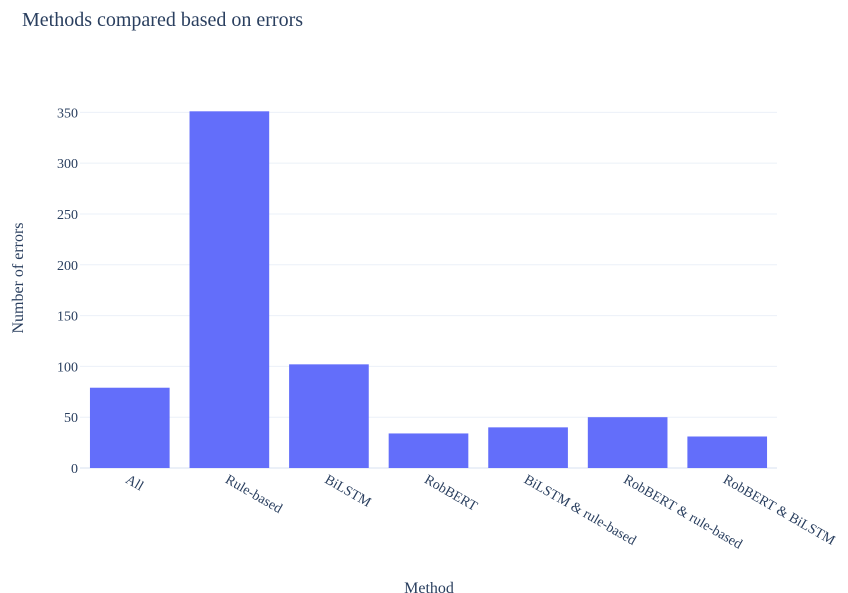 This screenshot has width=848, height=593. What do you see at coordinates (129, 427) in the screenshot?
I see `bar-all` at bounding box center [129, 427].